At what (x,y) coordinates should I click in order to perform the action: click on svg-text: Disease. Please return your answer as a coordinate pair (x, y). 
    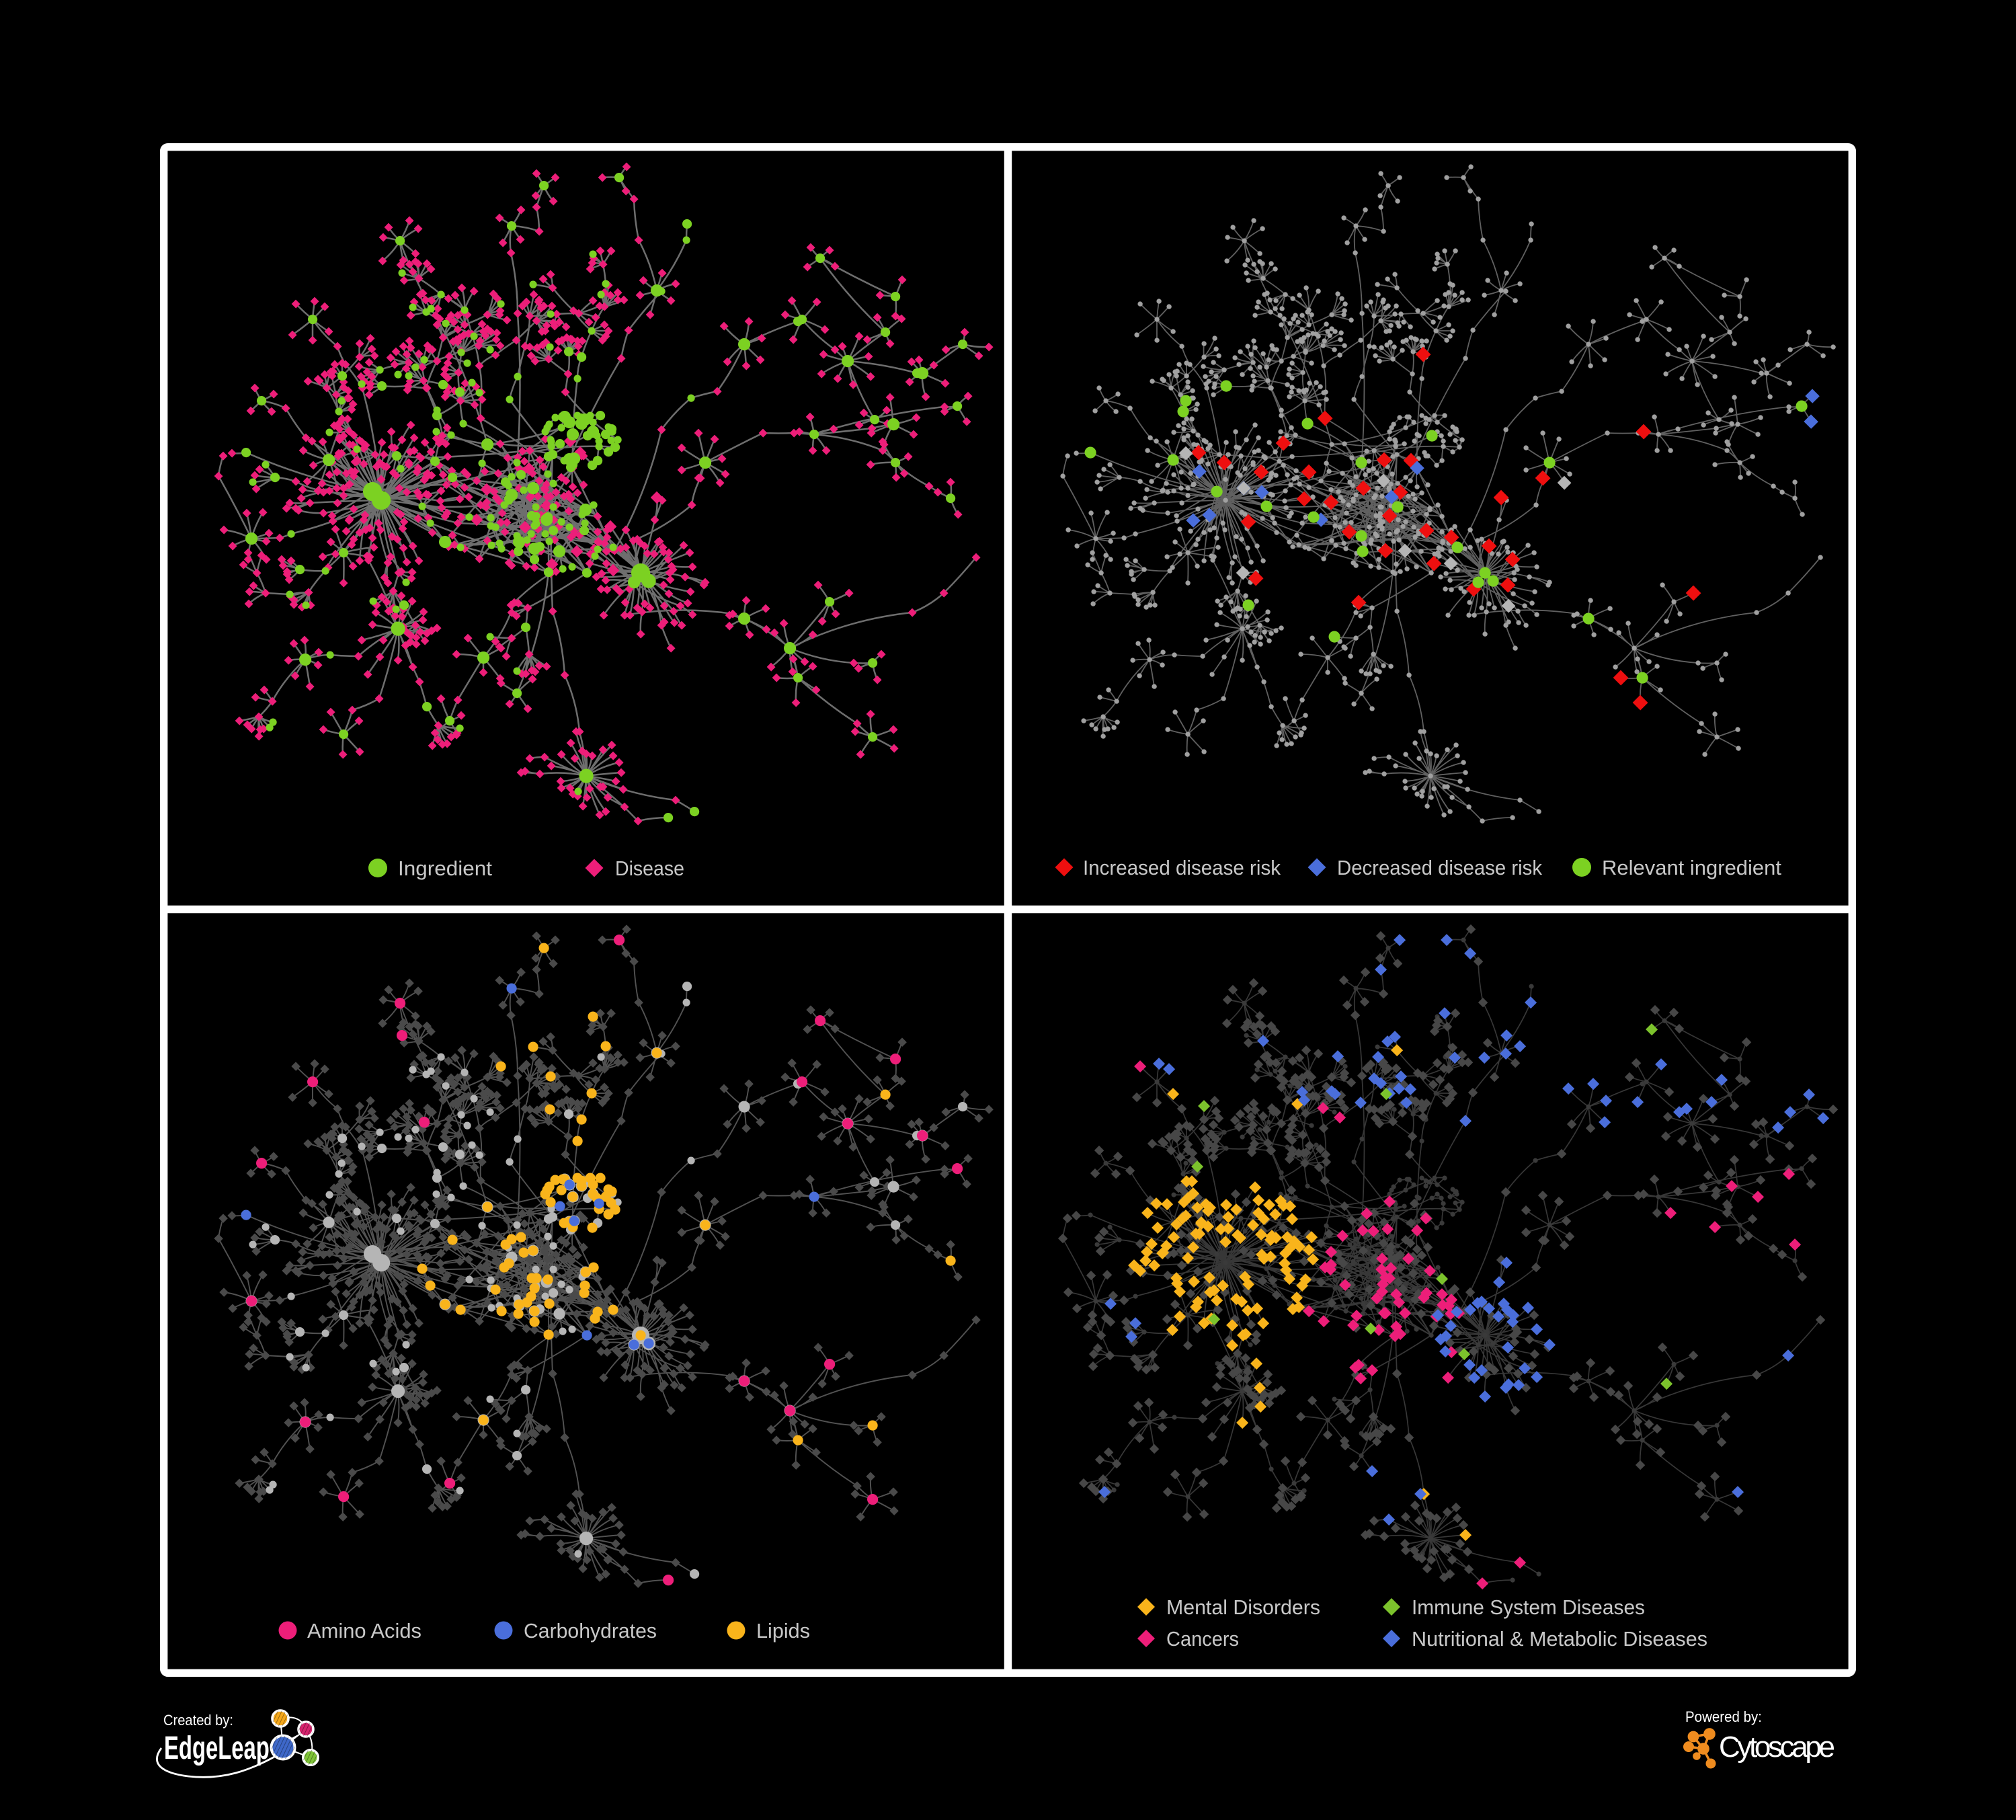
    Looking at the image, I should click on (649, 868).